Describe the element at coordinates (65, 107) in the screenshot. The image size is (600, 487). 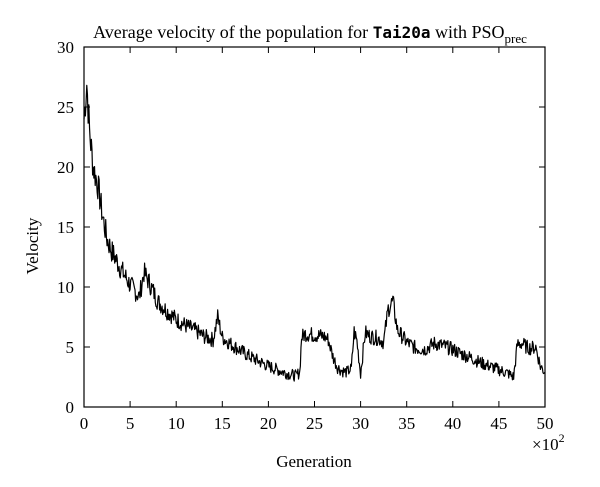
I see `y-tick-label: 25` at that location.